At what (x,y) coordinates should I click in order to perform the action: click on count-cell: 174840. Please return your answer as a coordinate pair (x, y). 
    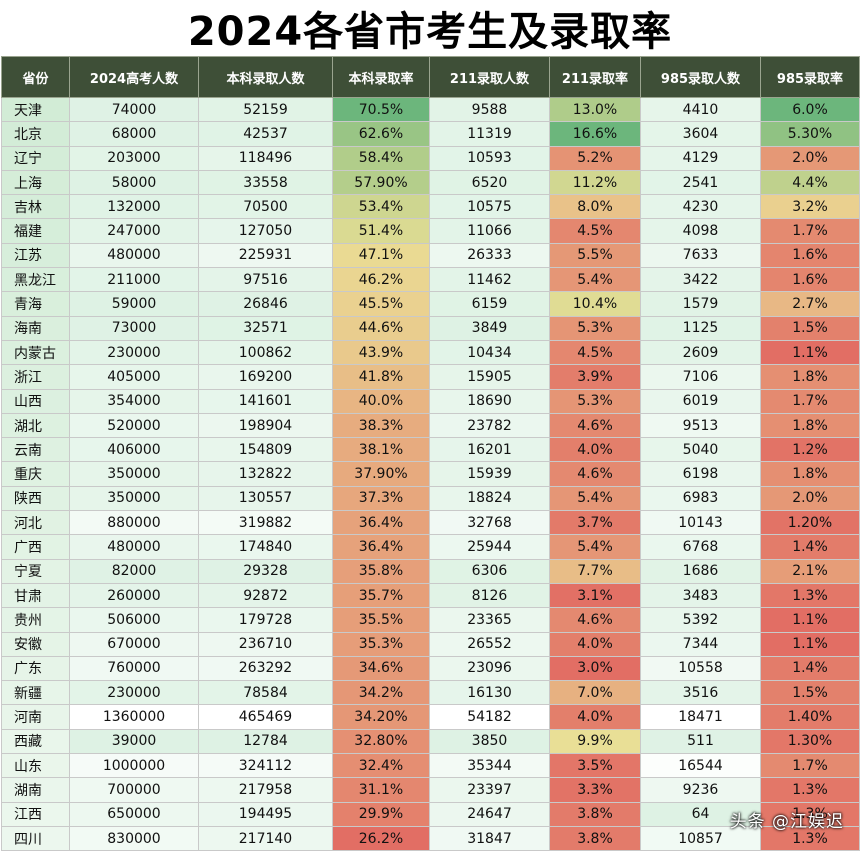
    Looking at the image, I should click on (265, 547).